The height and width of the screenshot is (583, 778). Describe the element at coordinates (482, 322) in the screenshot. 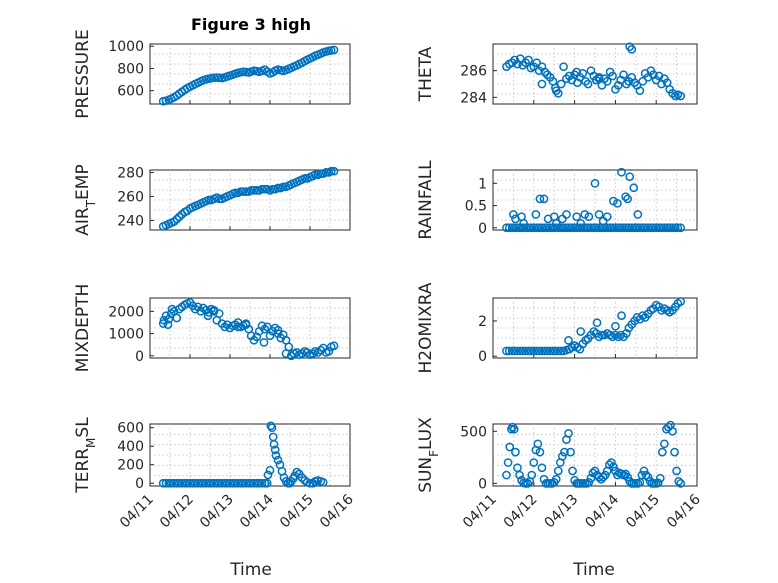

I see `y-tick-label: 2` at that location.